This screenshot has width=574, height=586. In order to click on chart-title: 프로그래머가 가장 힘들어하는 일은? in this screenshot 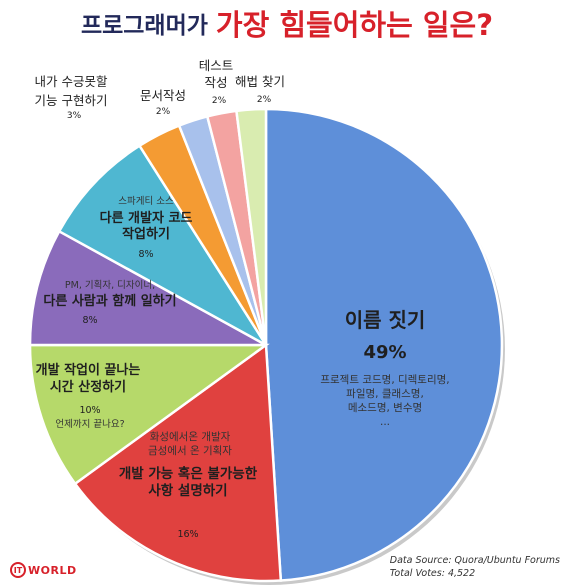, I will do `click(287, 22)`.